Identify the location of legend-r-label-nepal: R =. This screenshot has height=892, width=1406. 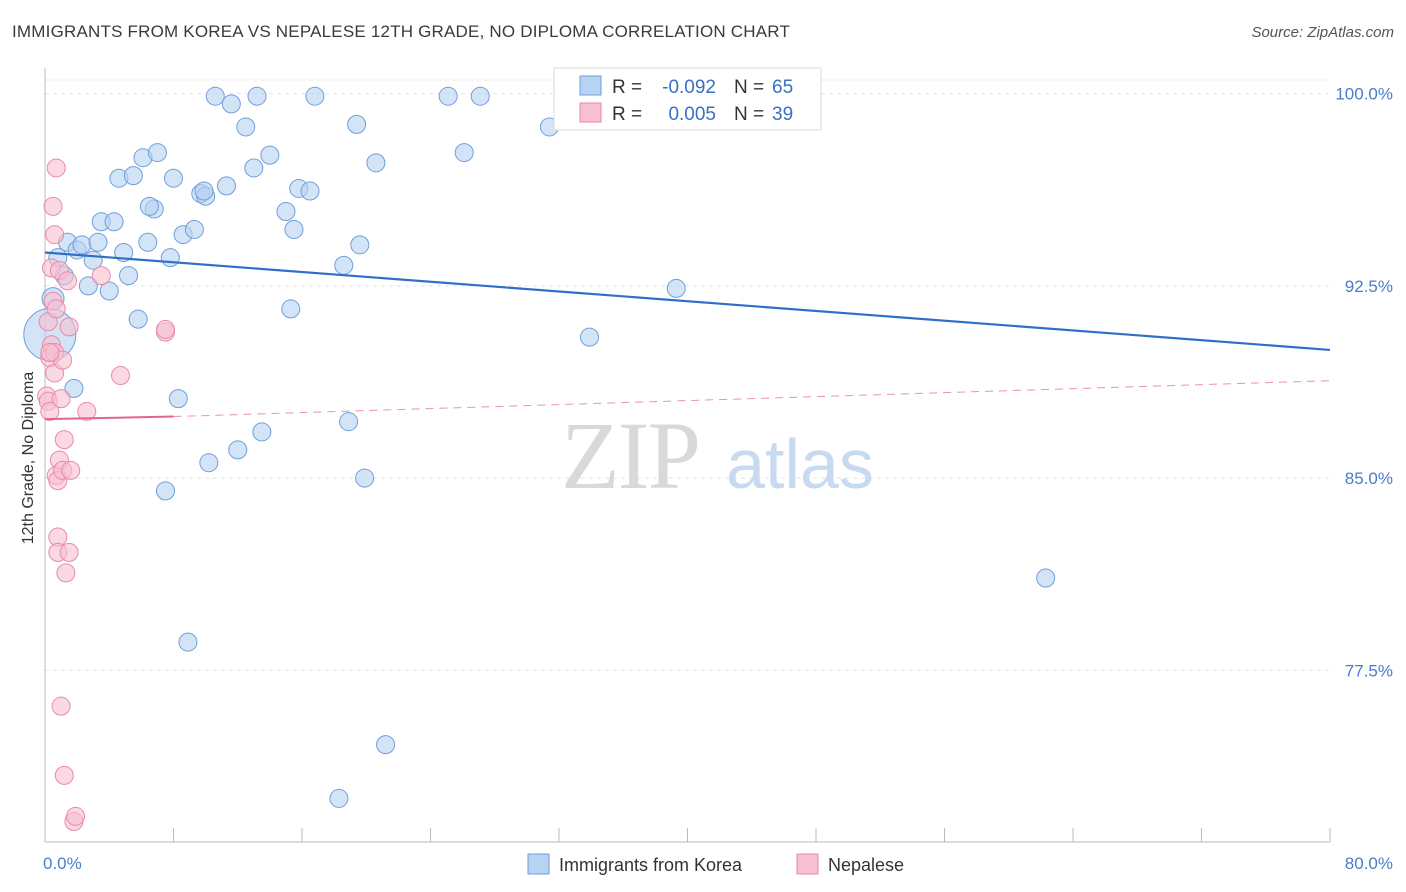
(627, 114).